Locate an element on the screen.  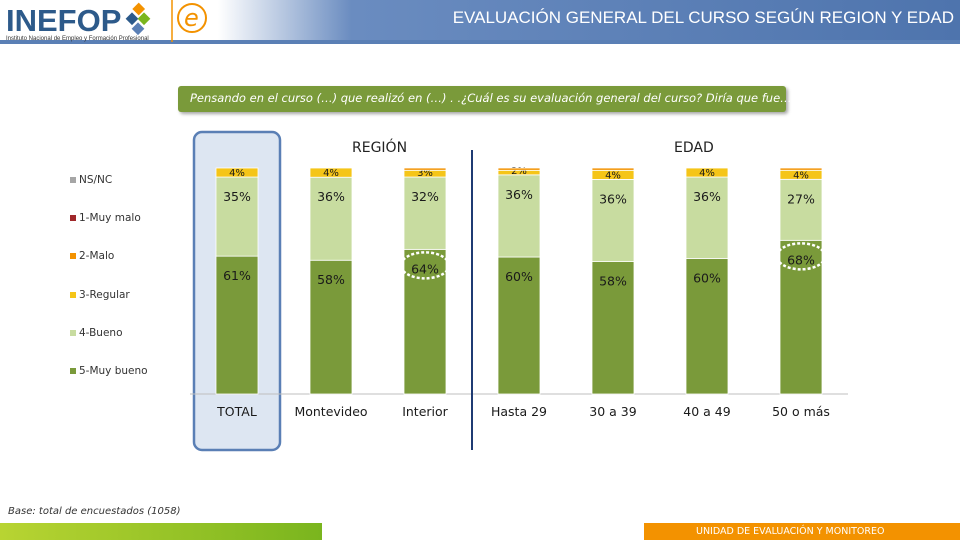
section-label-region: REGIÓN is located at coordinates (380, 148).